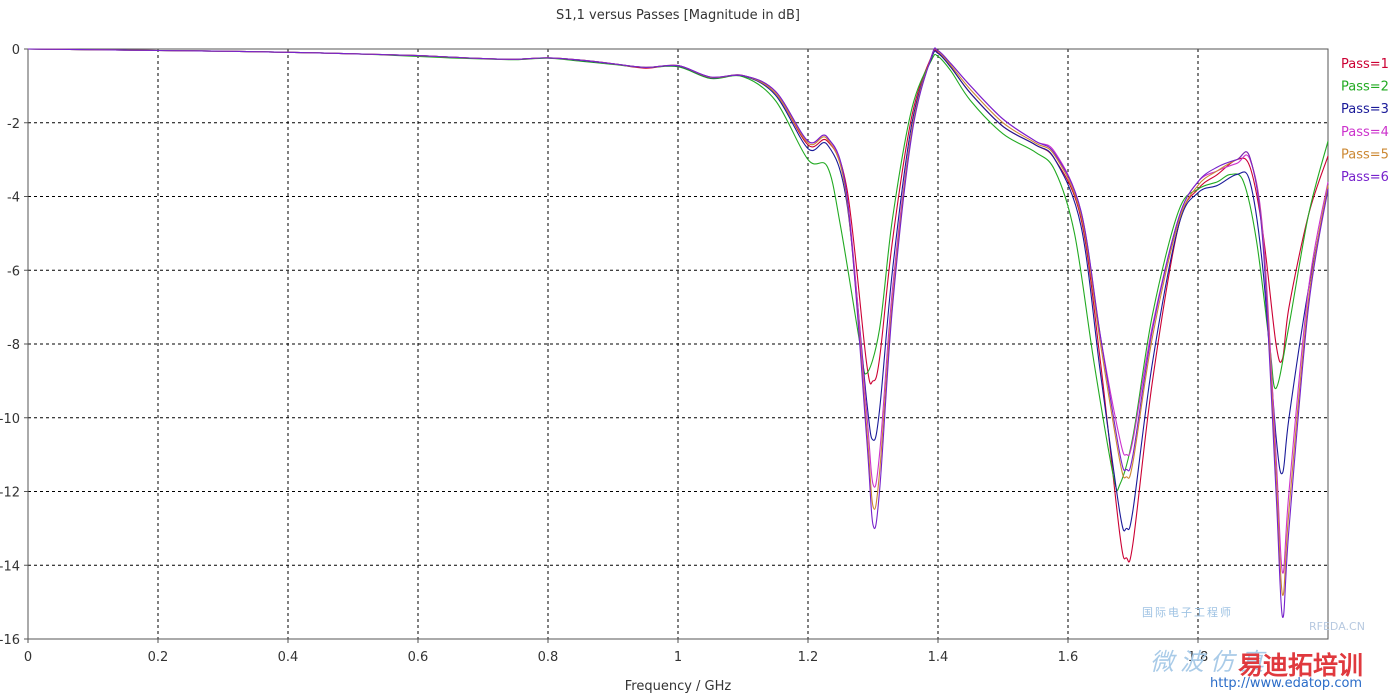  Describe the element at coordinates (1198, 657) in the screenshot. I see `x-tick-label: 1.8` at that location.